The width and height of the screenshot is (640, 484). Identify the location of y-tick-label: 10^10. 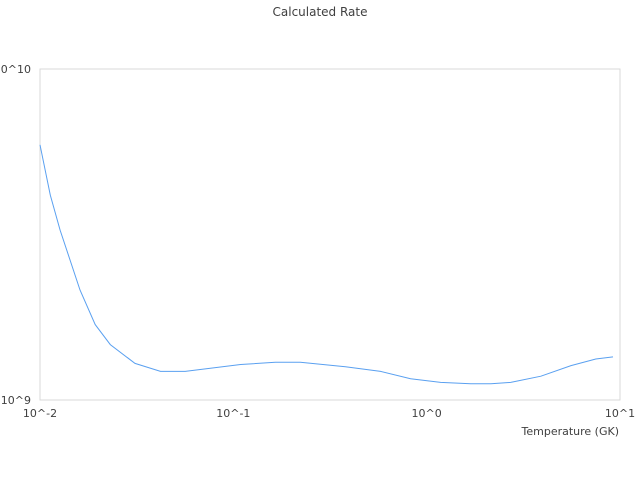
(15, 69).